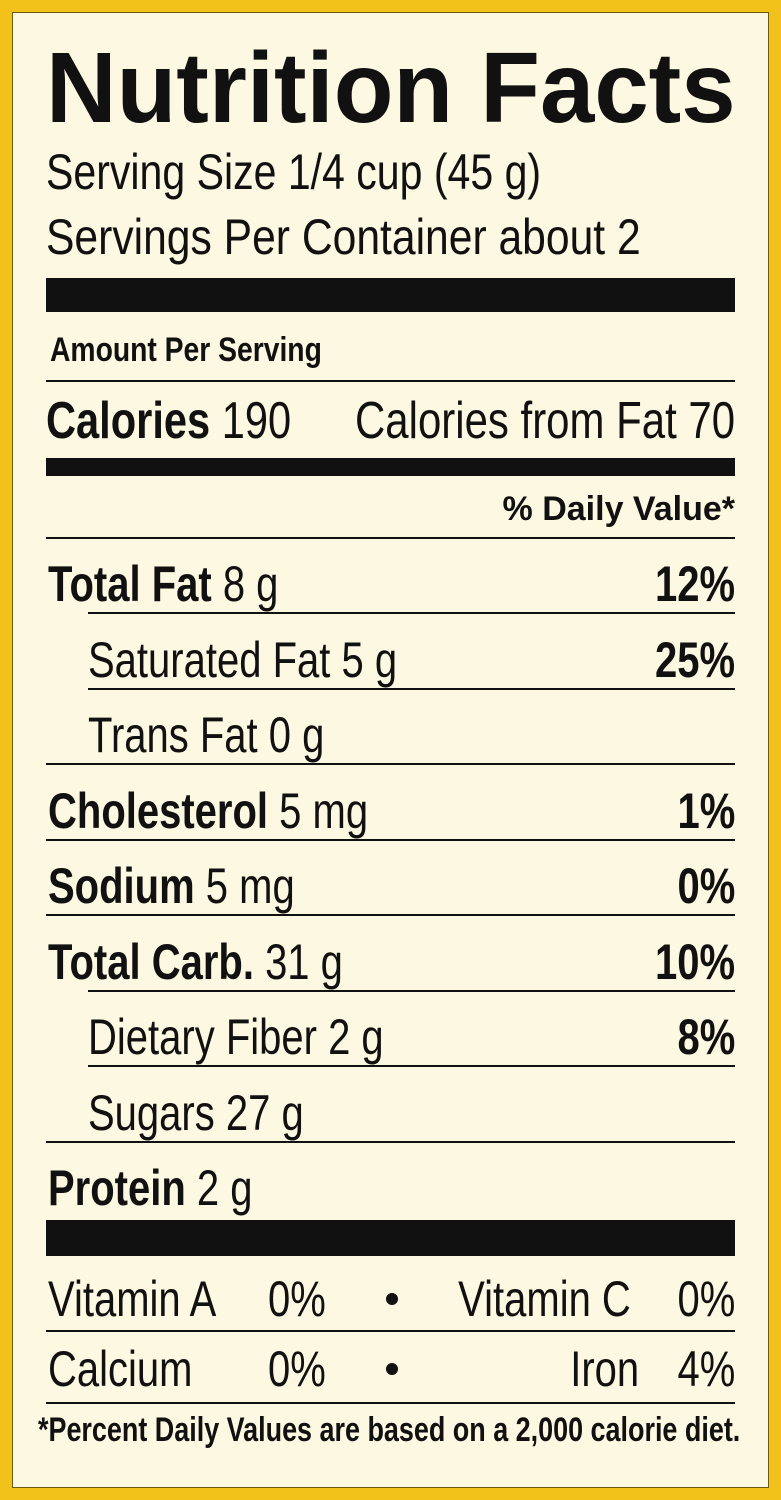  I want to click on daily-value: 0%, so click(706, 886).